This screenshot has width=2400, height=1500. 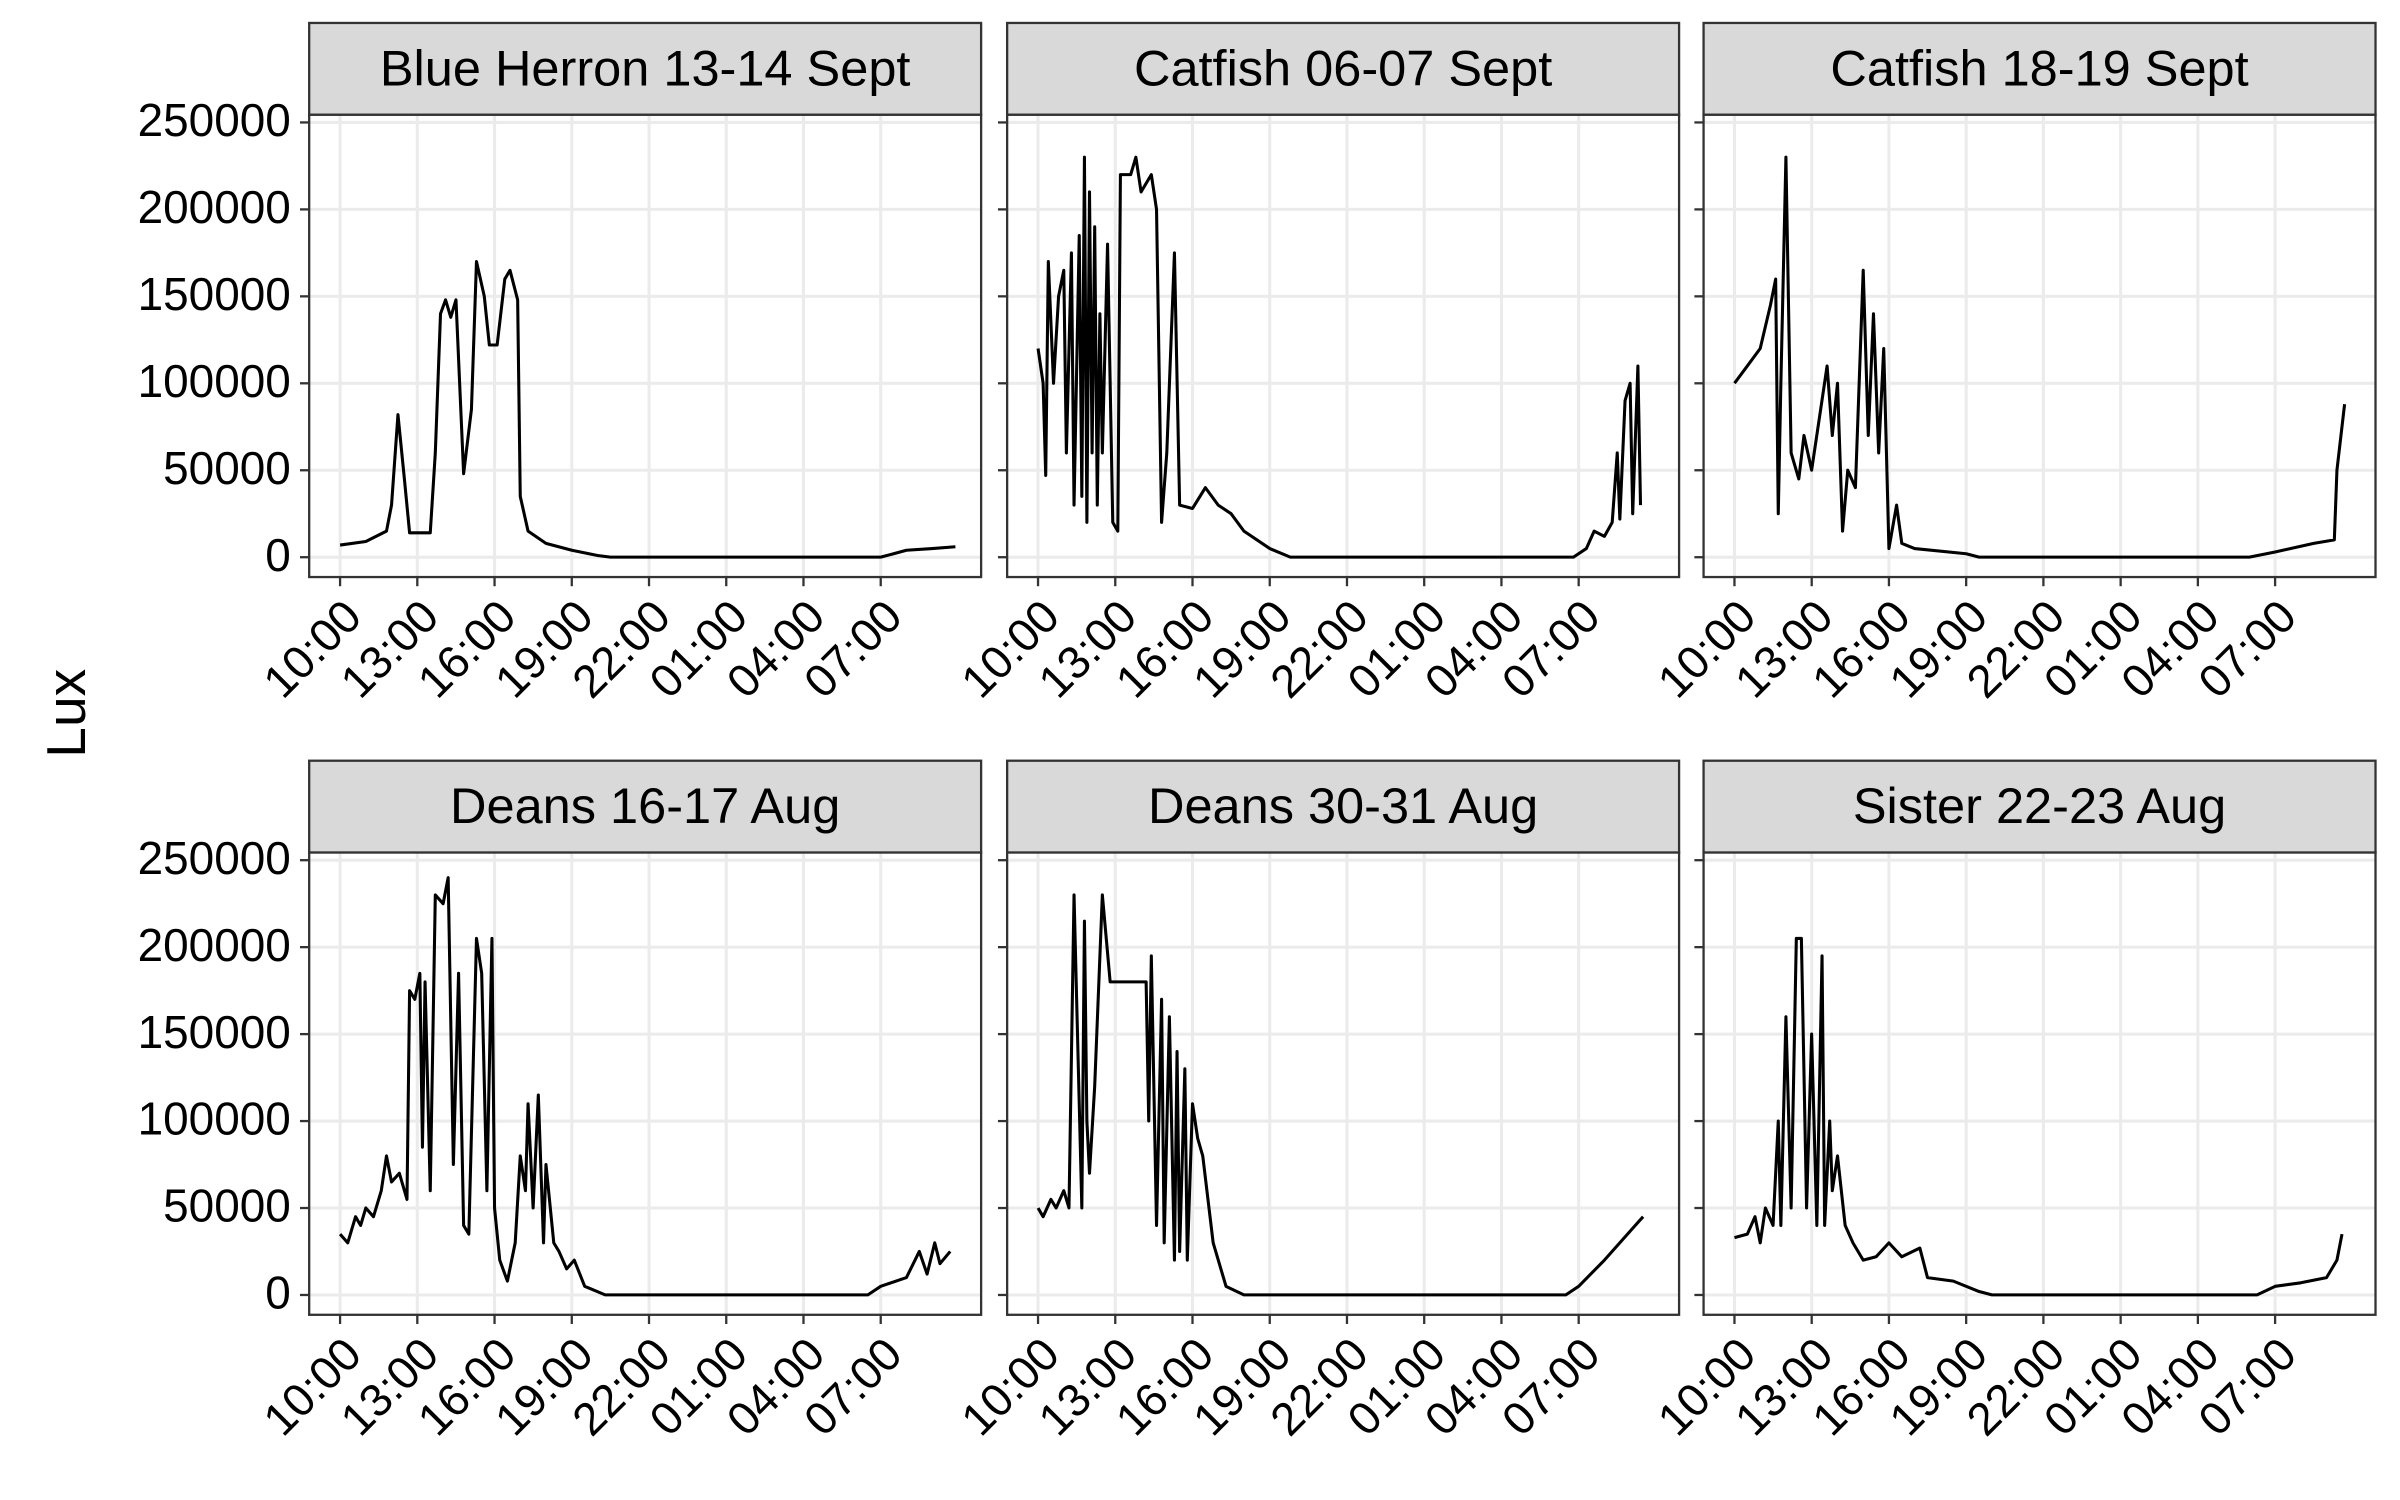 I want to click on panel-title: Sister 22-23 Aug, so click(x=2039, y=805).